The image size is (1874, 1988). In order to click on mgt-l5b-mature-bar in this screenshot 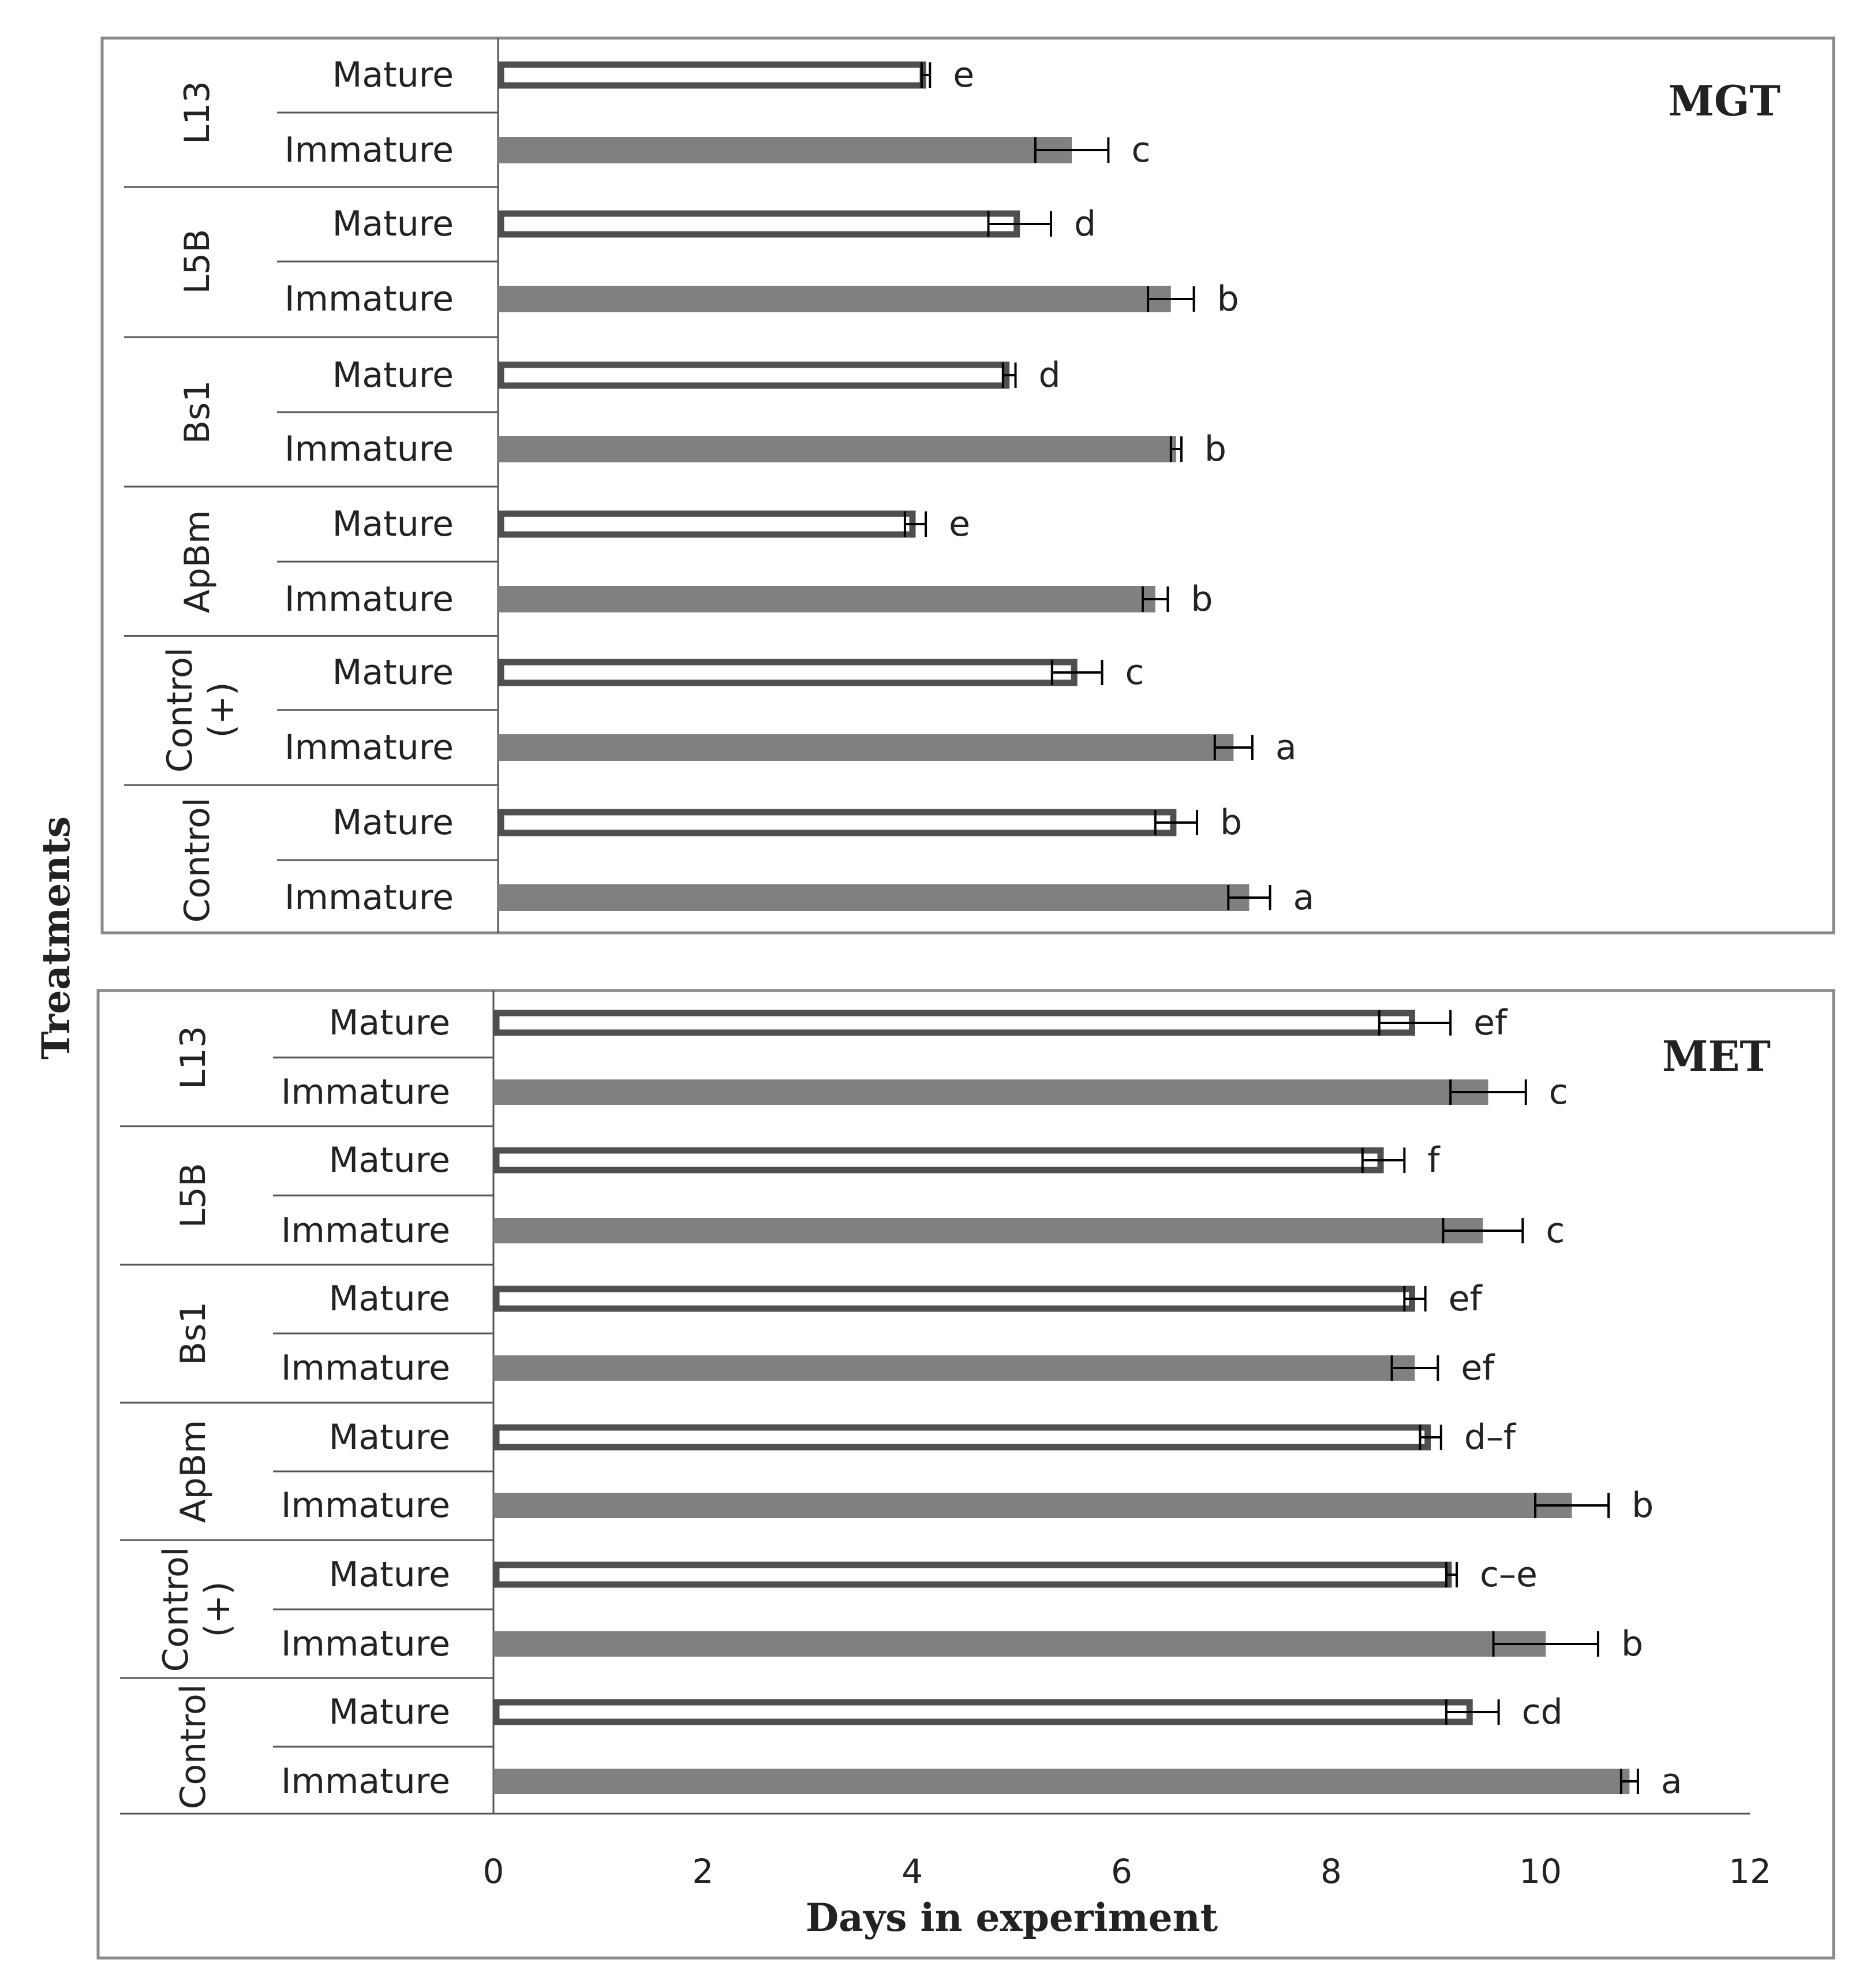, I will do `click(759, 224)`.